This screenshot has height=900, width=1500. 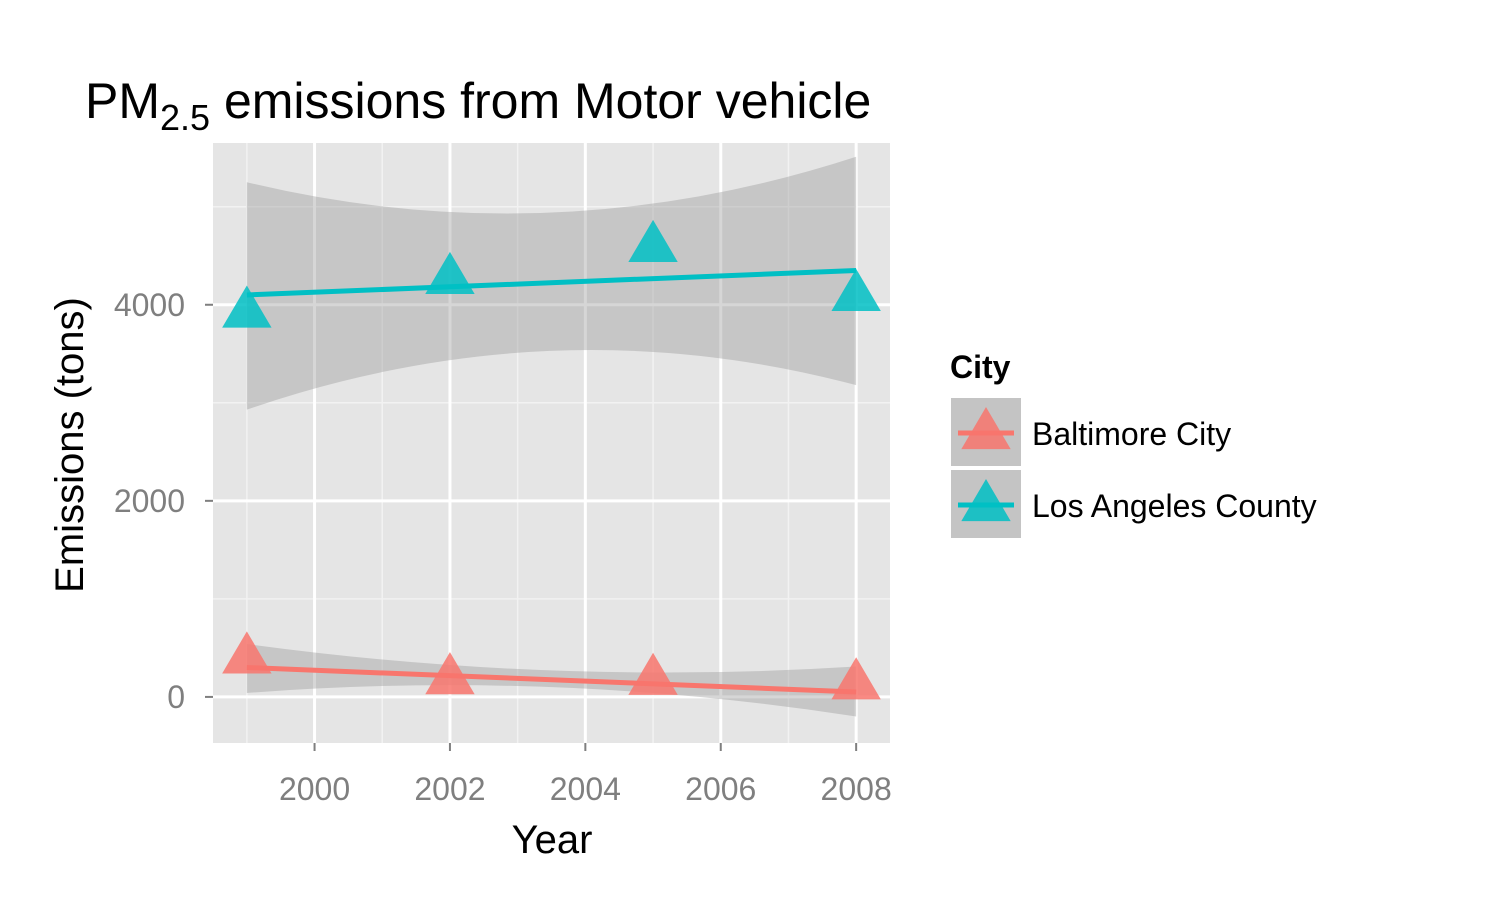 I want to click on y-axis-title: Emissions (tons), so click(x=70, y=445).